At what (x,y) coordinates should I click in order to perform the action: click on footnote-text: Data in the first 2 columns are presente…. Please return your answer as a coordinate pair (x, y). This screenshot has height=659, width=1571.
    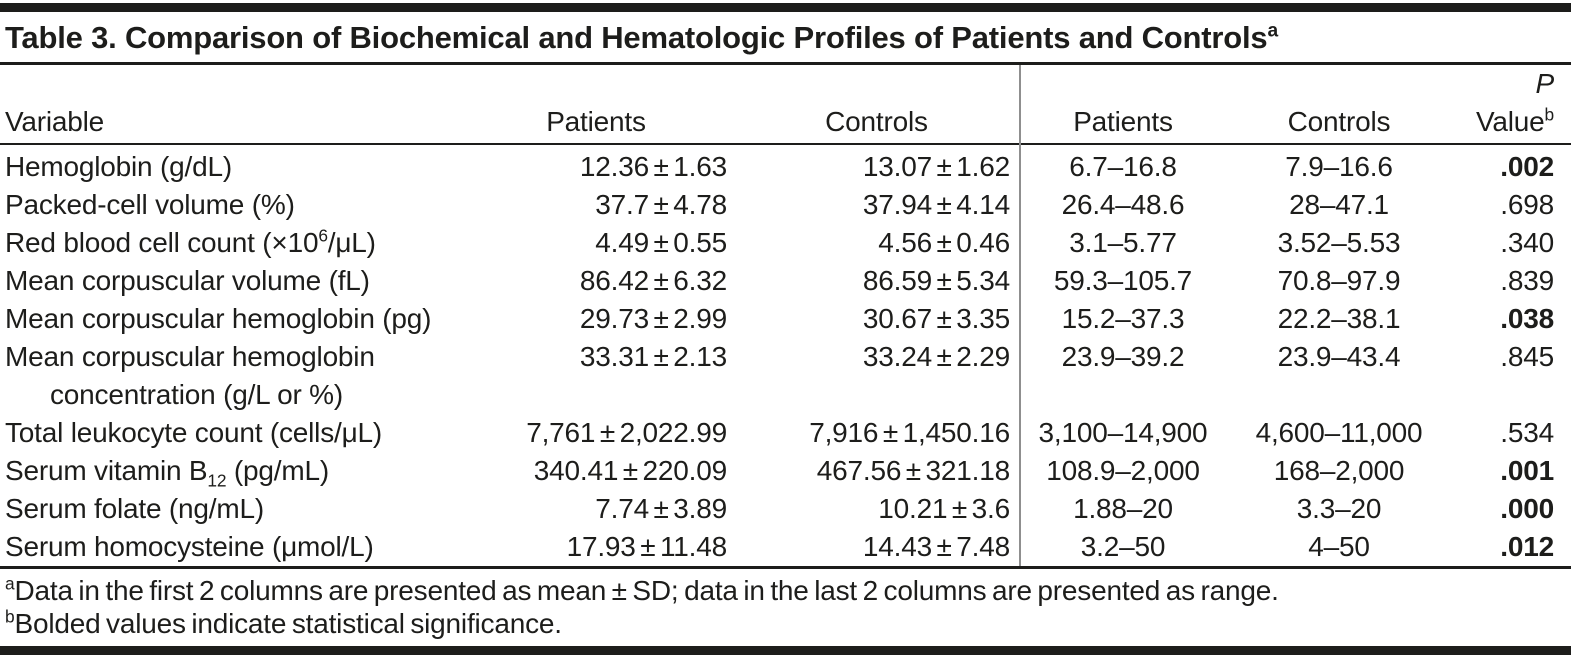
    Looking at the image, I should click on (646, 590).